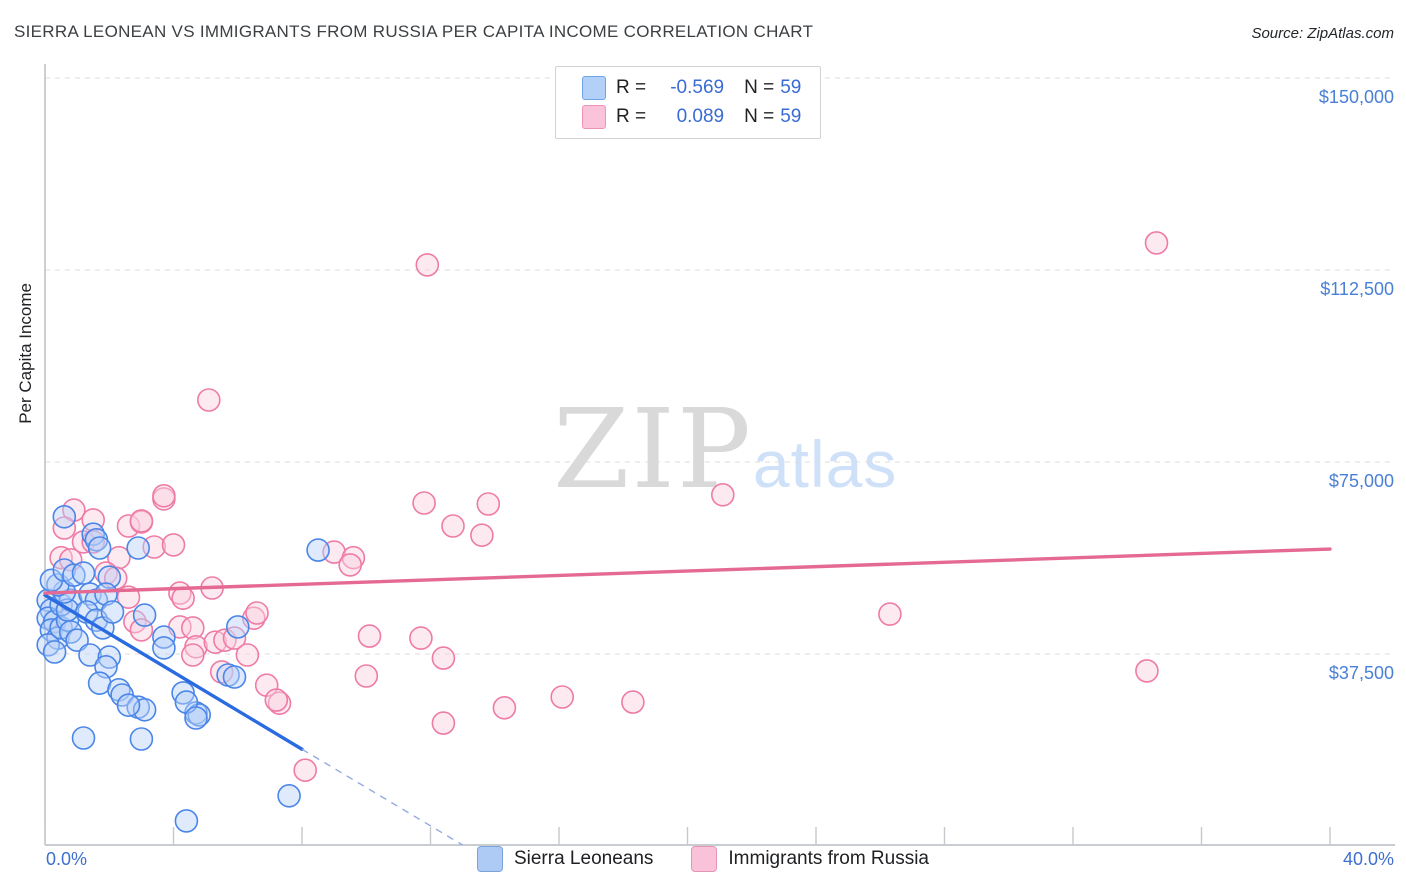 The height and width of the screenshot is (892, 1406). Describe the element at coordinates (688, 102) in the screenshot. I see `correlation-legend: R = -0.569 N = 59 R = 0.089 N = 59` at that location.